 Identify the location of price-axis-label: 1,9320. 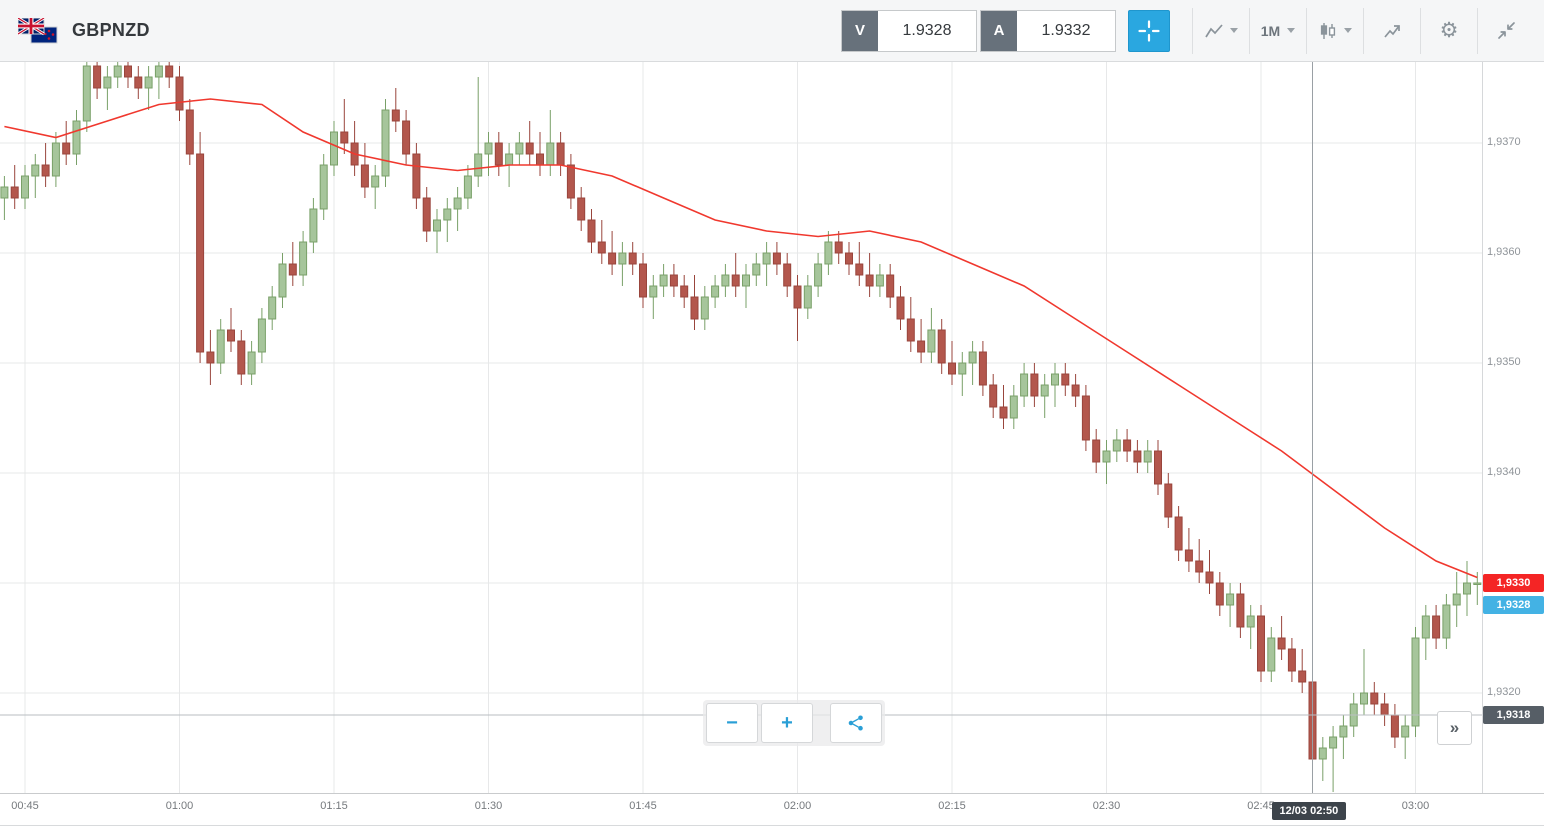
(1504, 692).